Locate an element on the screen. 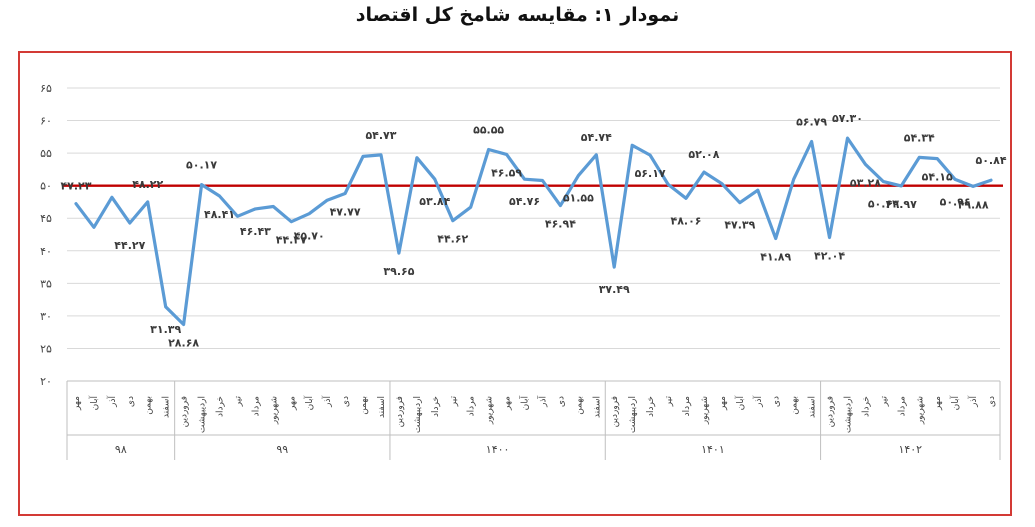 The height and width of the screenshot is (527, 1035). data-label: ۴۴.۲۷ is located at coordinates (129, 245).